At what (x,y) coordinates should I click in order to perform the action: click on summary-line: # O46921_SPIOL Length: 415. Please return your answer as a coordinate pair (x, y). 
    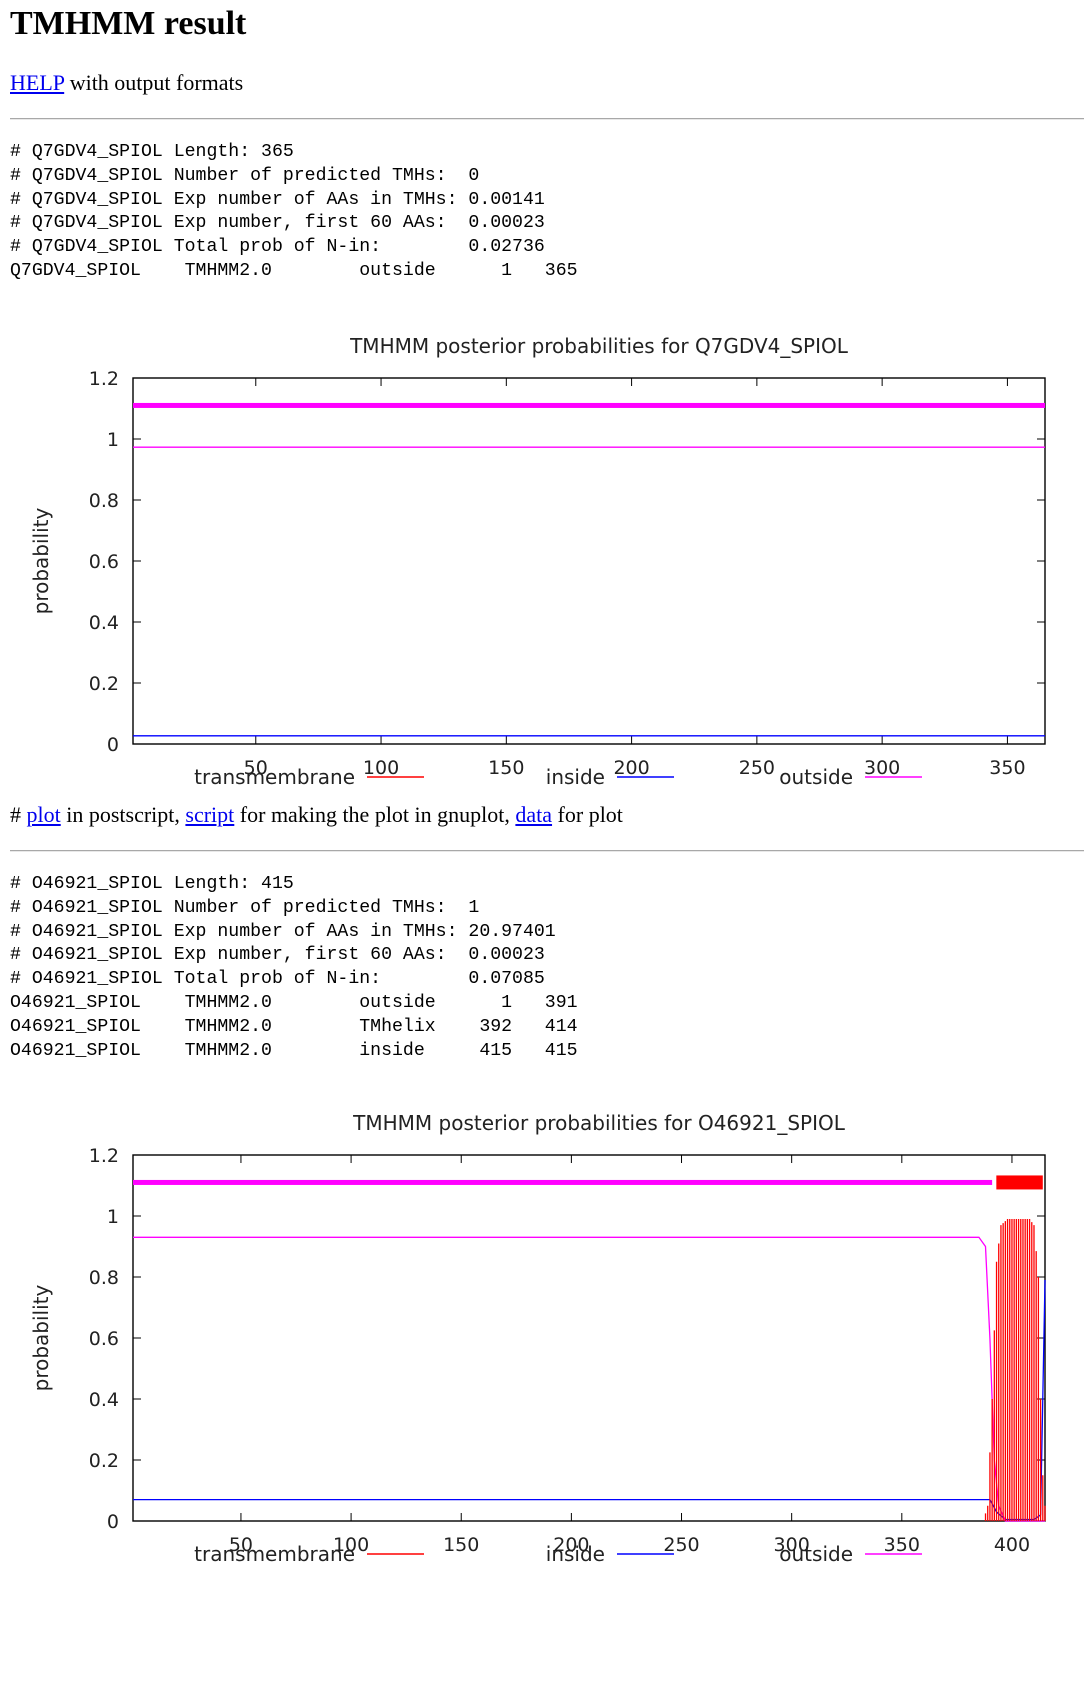
    Looking at the image, I should click on (152, 884).